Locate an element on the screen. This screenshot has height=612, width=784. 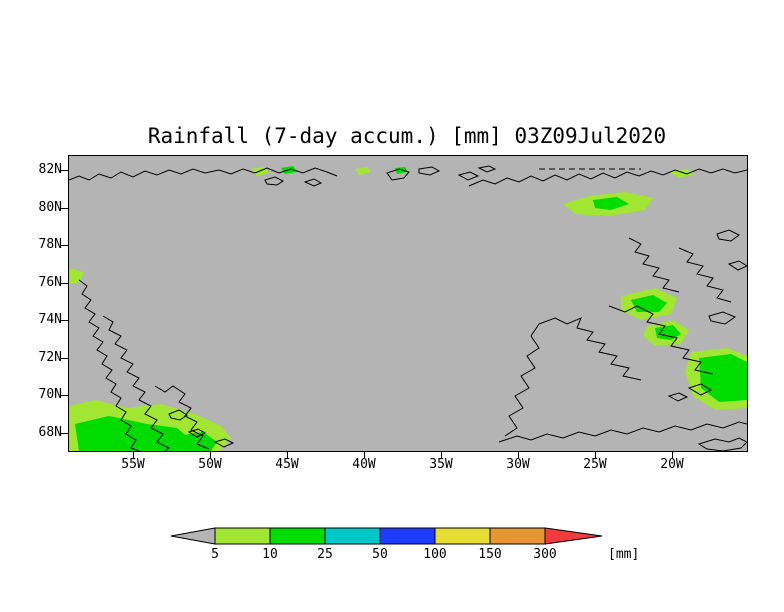
colorbar-tick-label: 100 is located at coordinates (435, 554).